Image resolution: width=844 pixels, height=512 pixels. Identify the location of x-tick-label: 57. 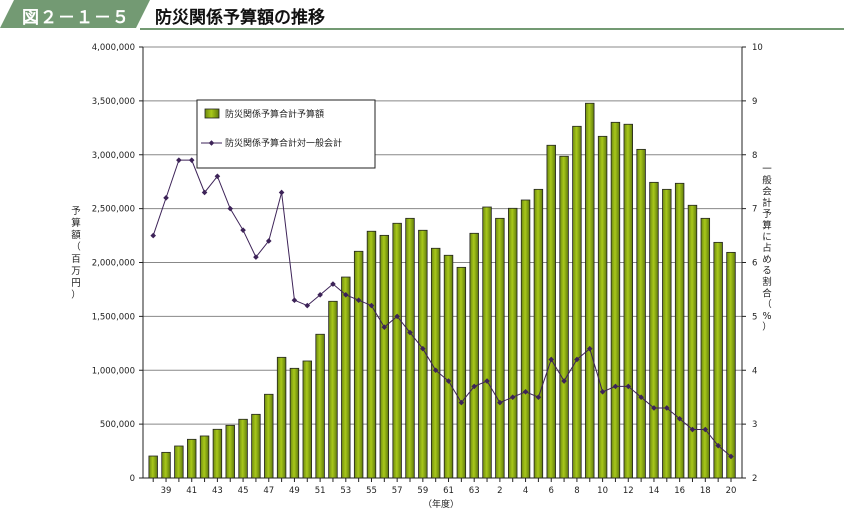
(397, 491).